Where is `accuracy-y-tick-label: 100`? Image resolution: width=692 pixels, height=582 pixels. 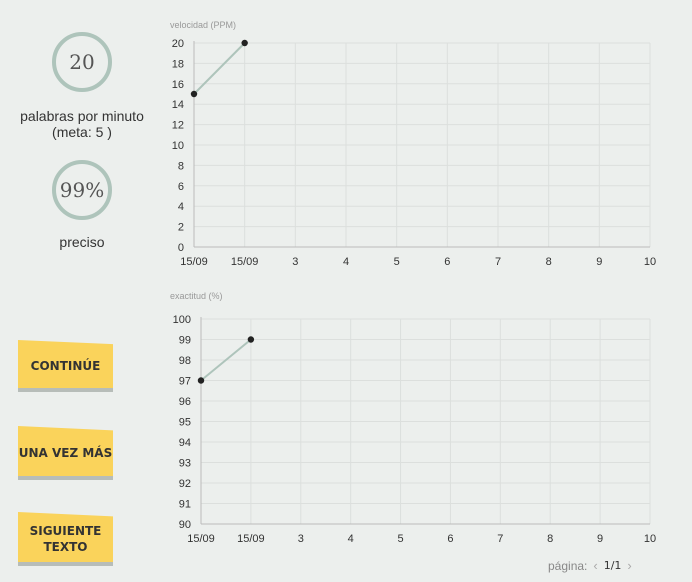 accuracy-y-tick-label: 100 is located at coordinates (182, 320).